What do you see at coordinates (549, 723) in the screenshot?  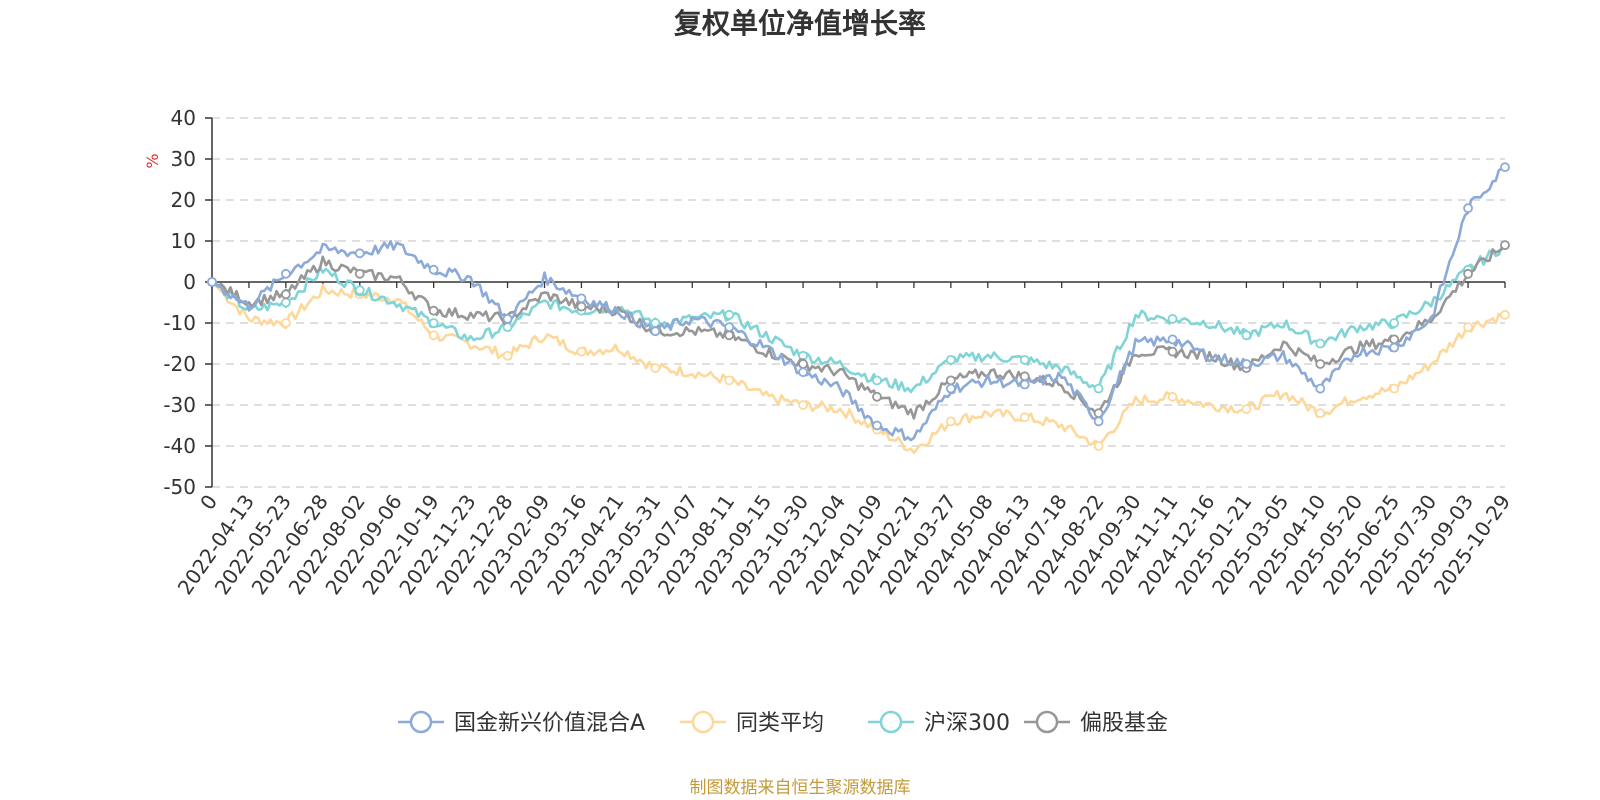 I see `legend-label: 国金新兴价值混合A` at bounding box center [549, 723].